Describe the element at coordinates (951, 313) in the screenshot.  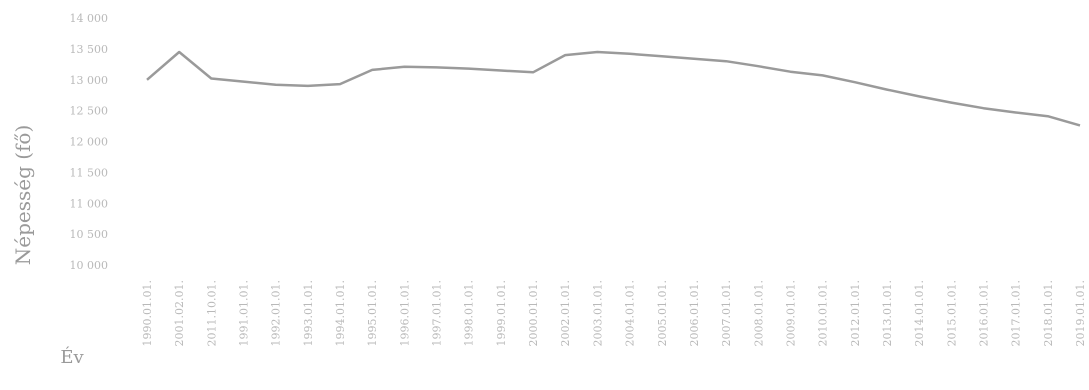
I see `x-tick-label: 2015.01.01.` at that location.